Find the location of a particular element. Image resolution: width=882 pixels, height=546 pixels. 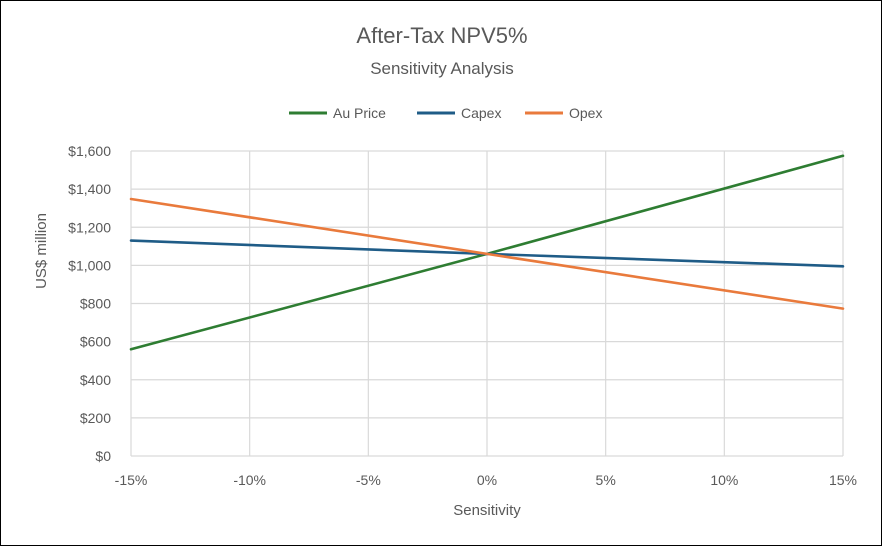

chart-subtitle: Sensitivity Analysis is located at coordinates (442, 68).